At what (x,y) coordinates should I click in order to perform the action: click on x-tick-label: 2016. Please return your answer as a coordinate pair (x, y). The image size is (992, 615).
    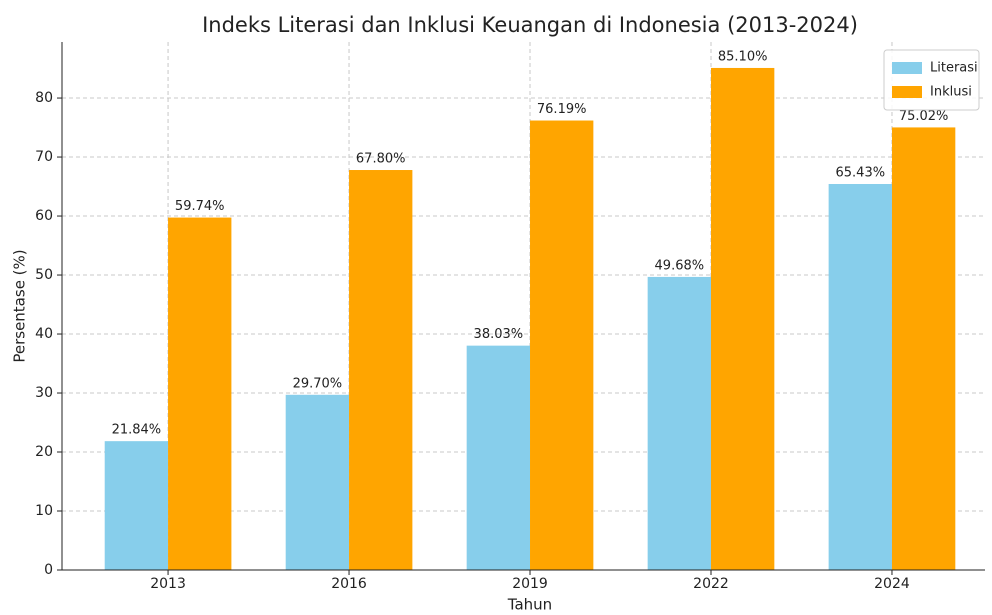
    Looking at the image, I should click on (349, 584).